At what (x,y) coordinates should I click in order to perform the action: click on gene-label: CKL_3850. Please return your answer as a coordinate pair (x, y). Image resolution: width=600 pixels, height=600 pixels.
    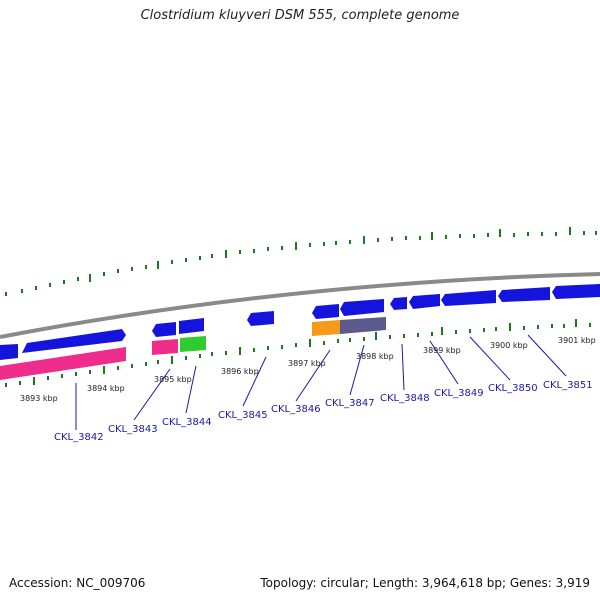
    Looking at the image, I should click on (513, 388).